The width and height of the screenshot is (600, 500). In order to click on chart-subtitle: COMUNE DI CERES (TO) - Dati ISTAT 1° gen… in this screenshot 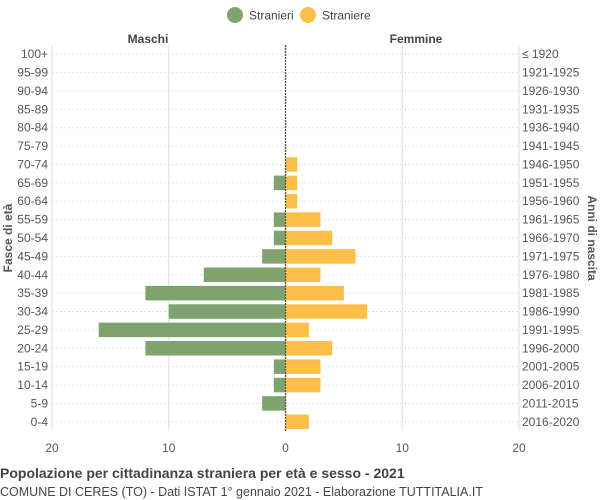, I will do `click(241, 492)`.